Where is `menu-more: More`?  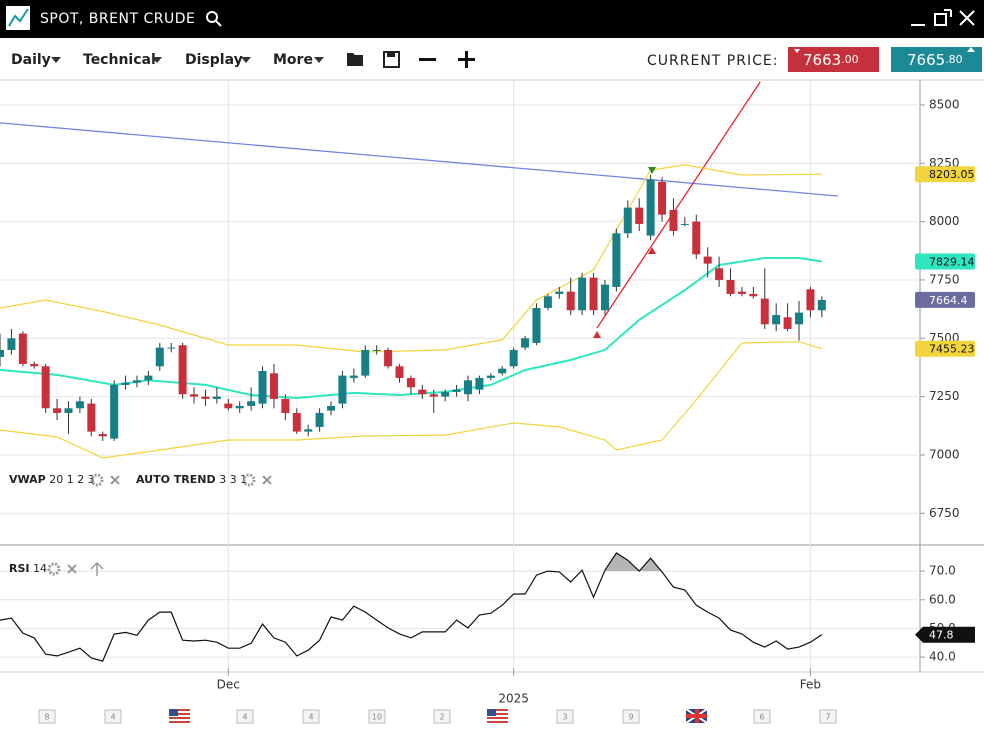 menu-more: More is located at coordinates (293, 60).